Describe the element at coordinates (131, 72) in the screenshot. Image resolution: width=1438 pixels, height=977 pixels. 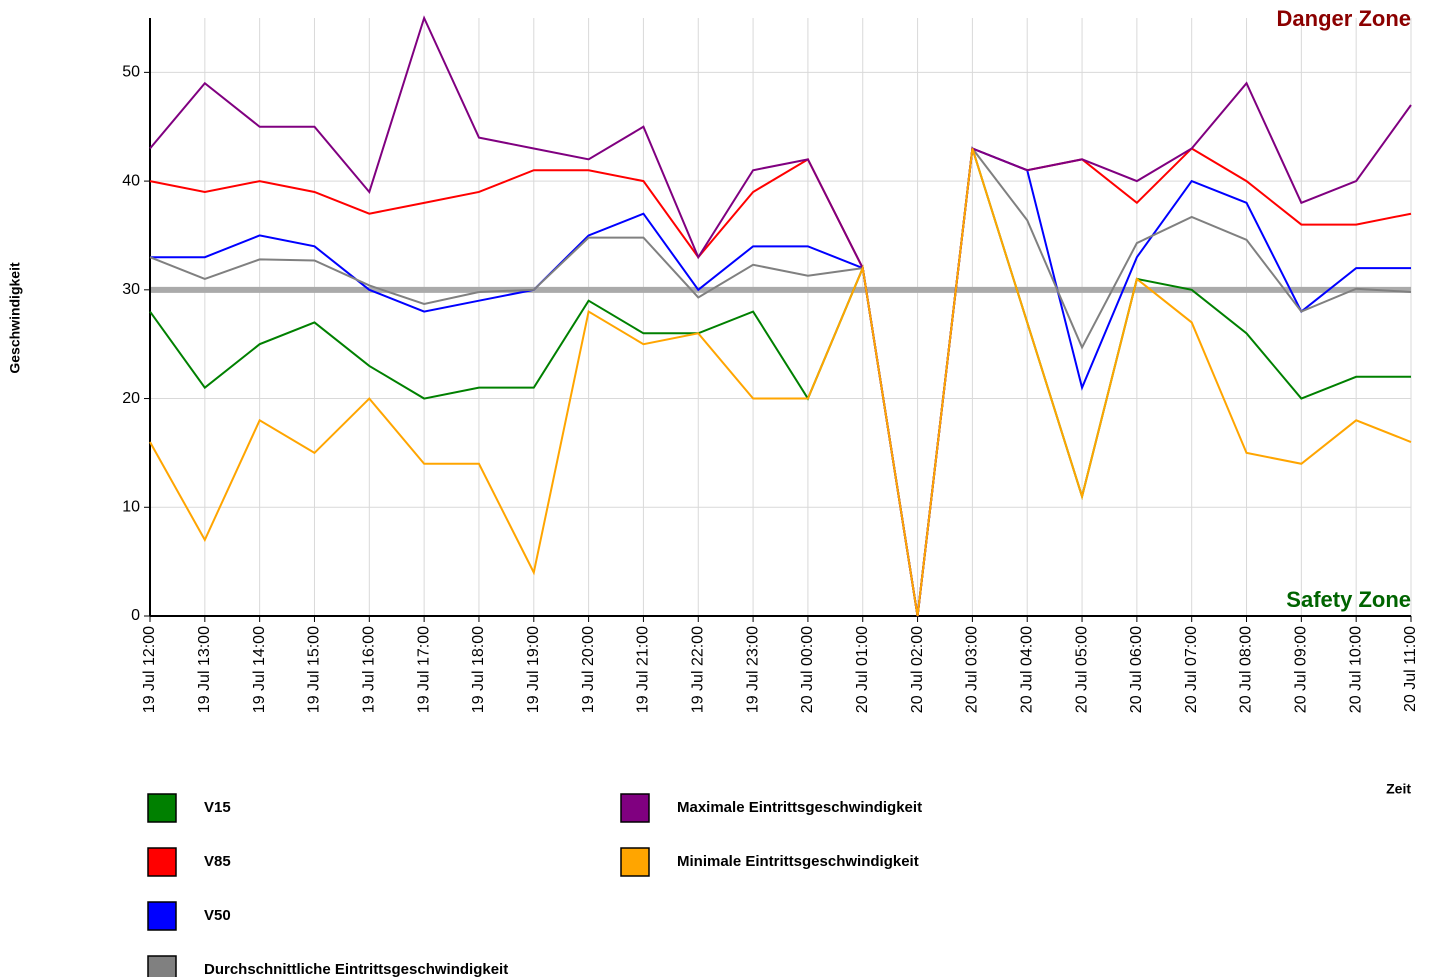
I see `y-tick-label: 50` at that location.